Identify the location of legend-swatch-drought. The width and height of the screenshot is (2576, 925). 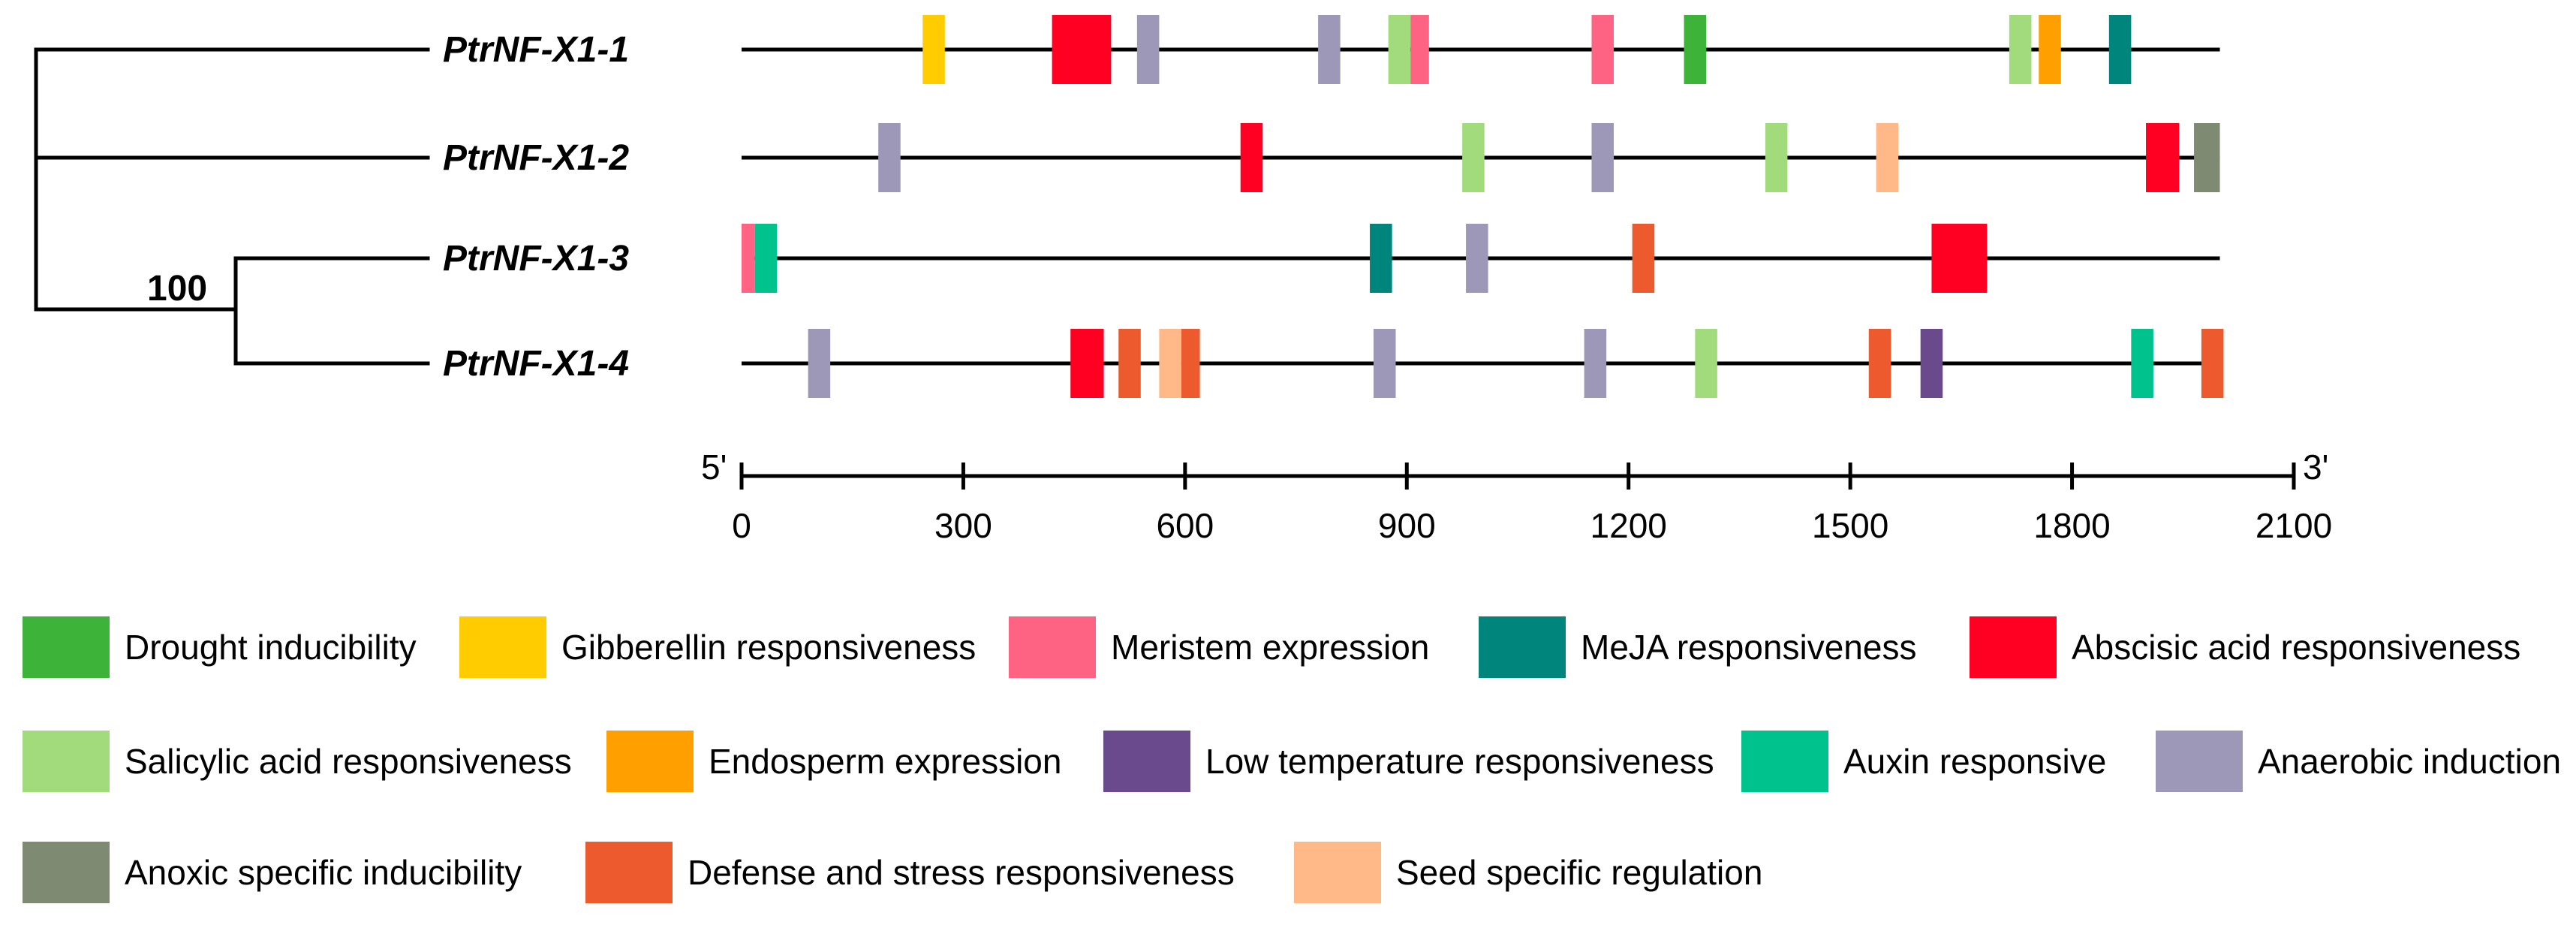
(66, 647).